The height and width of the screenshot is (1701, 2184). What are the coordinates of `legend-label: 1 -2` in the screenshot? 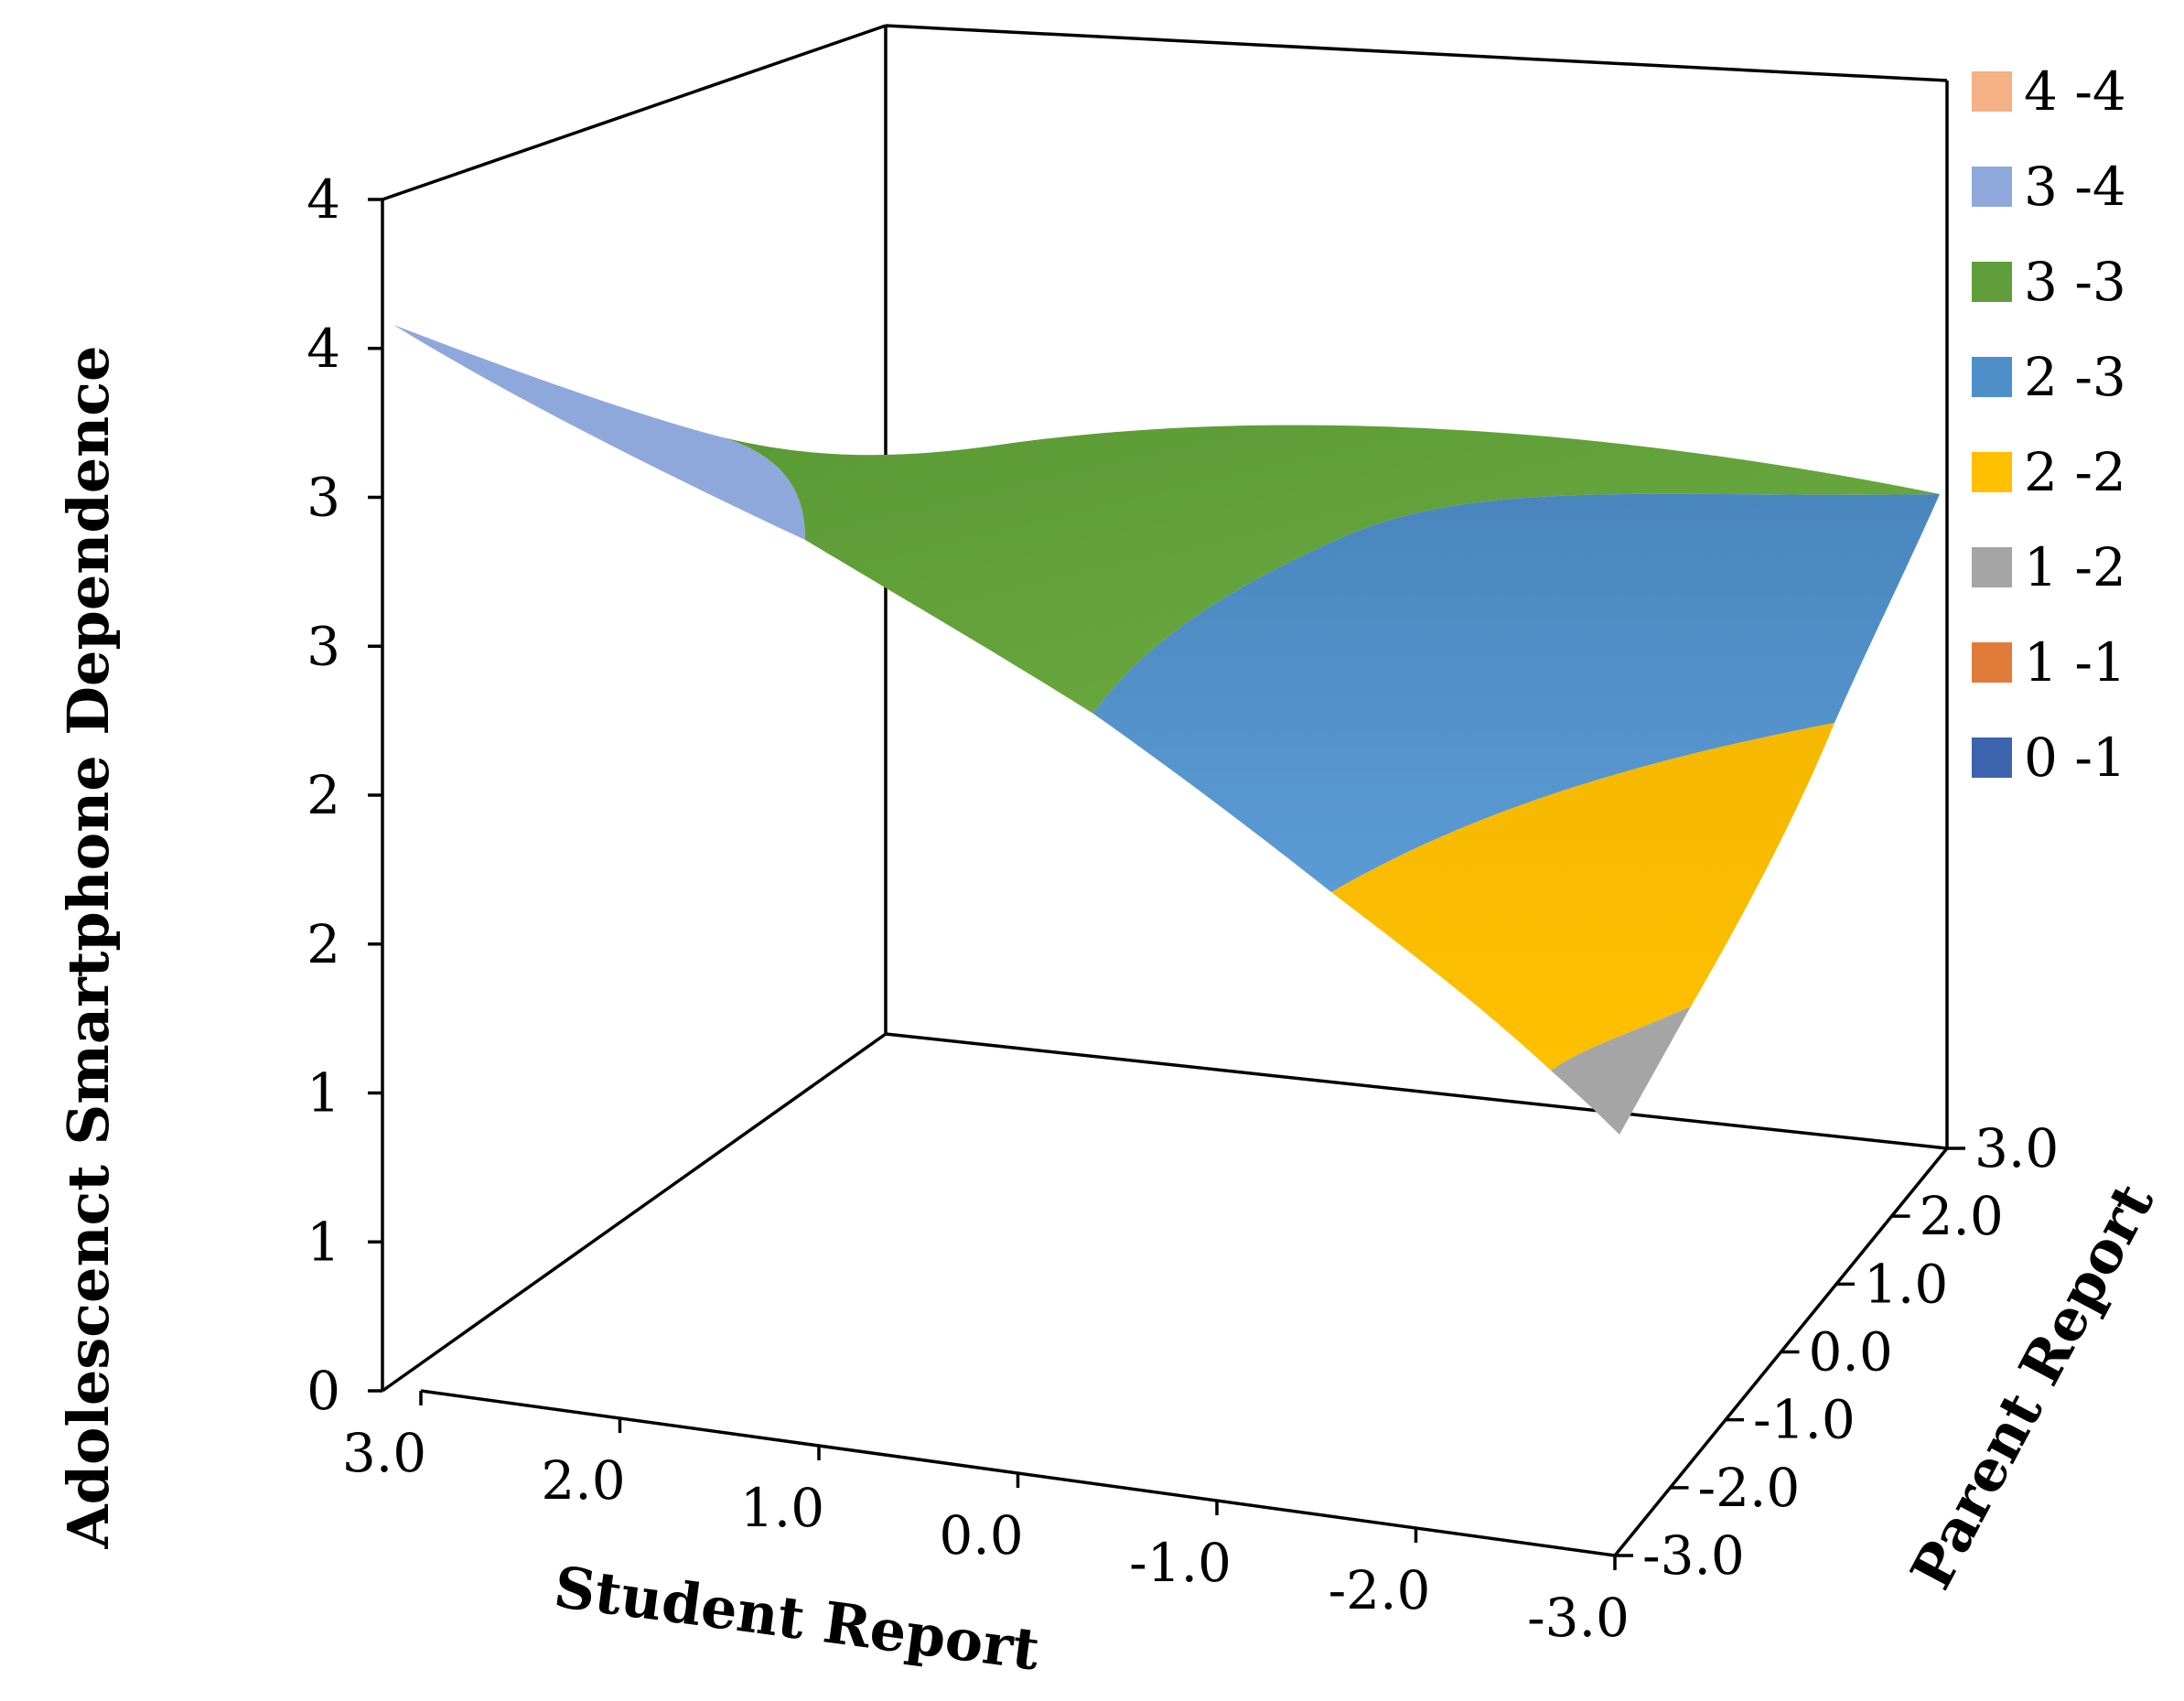 It's located at (2075, 567).